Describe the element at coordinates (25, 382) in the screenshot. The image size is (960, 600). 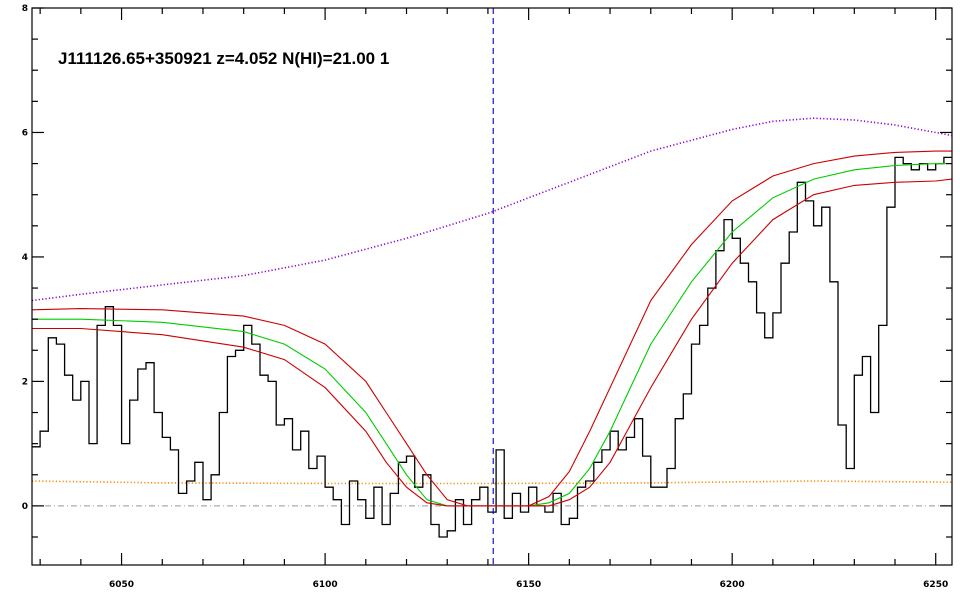
I see `y-tick-label: 2` at that location.